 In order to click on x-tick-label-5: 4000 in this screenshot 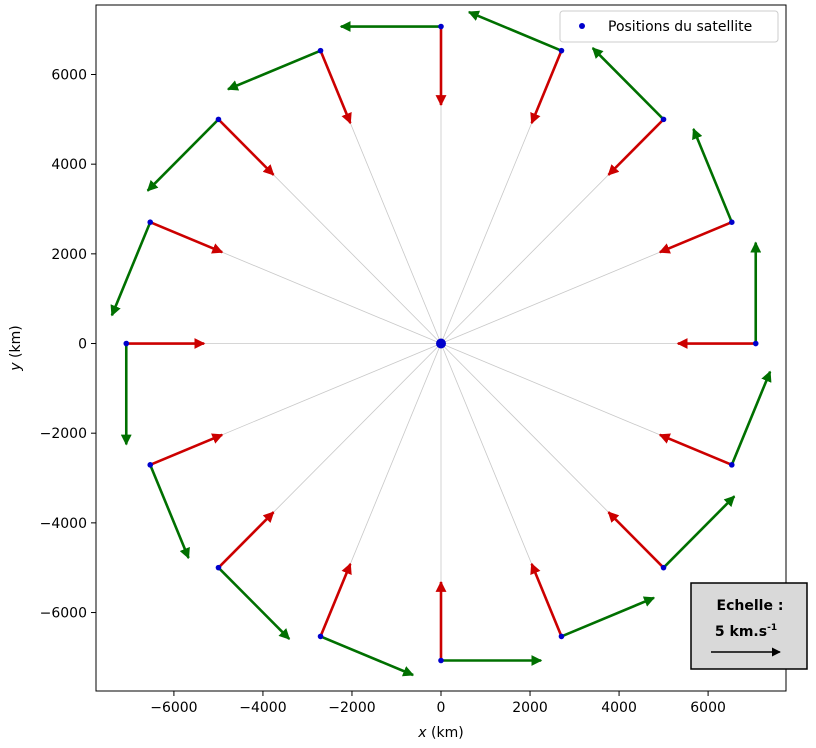, I will do `click(619, 708)`.